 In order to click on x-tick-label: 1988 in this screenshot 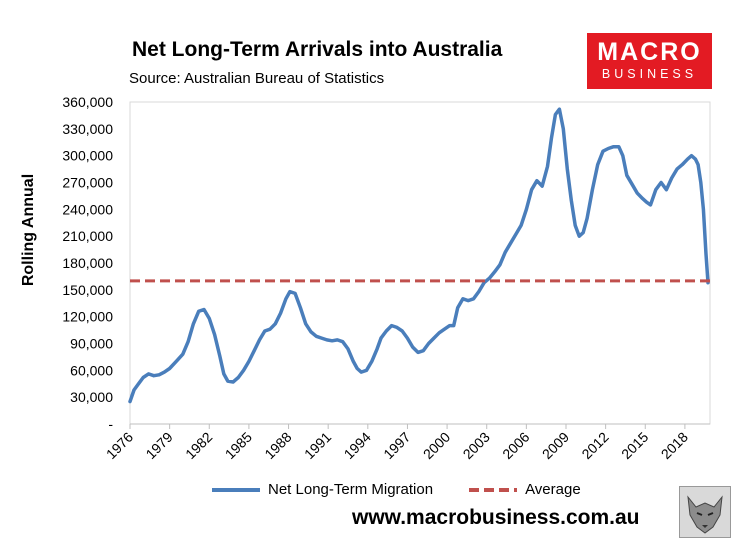, I will do `click(277, 445)`.